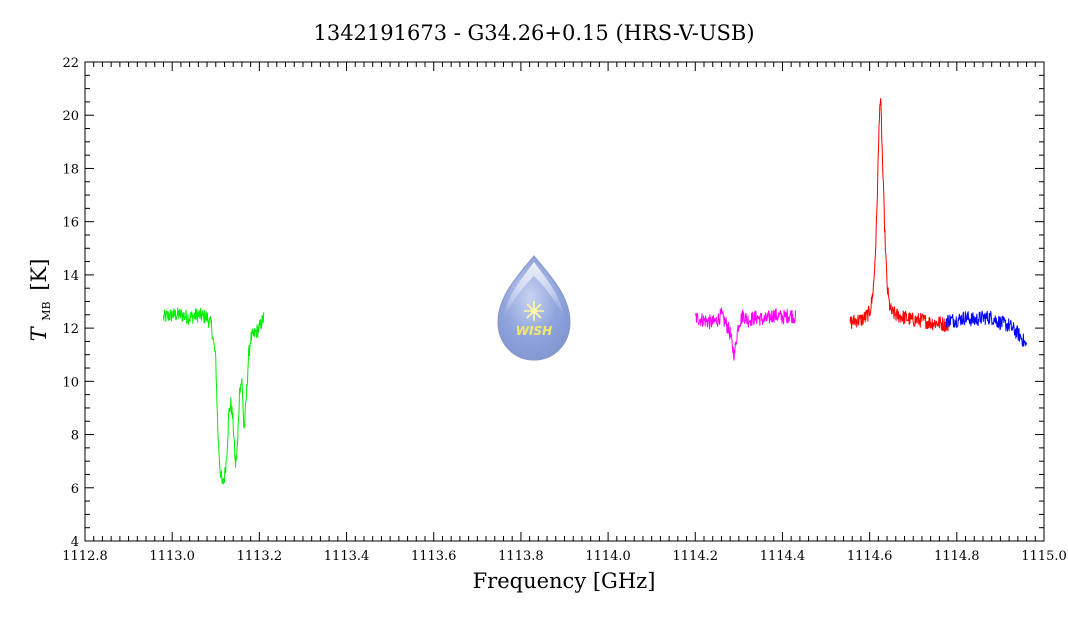 This screenshot has height=618, width=1068. Describe the element at coordinates (608, 556) in the screenshot. I see `x-tick-label: 1114.0` at that location.